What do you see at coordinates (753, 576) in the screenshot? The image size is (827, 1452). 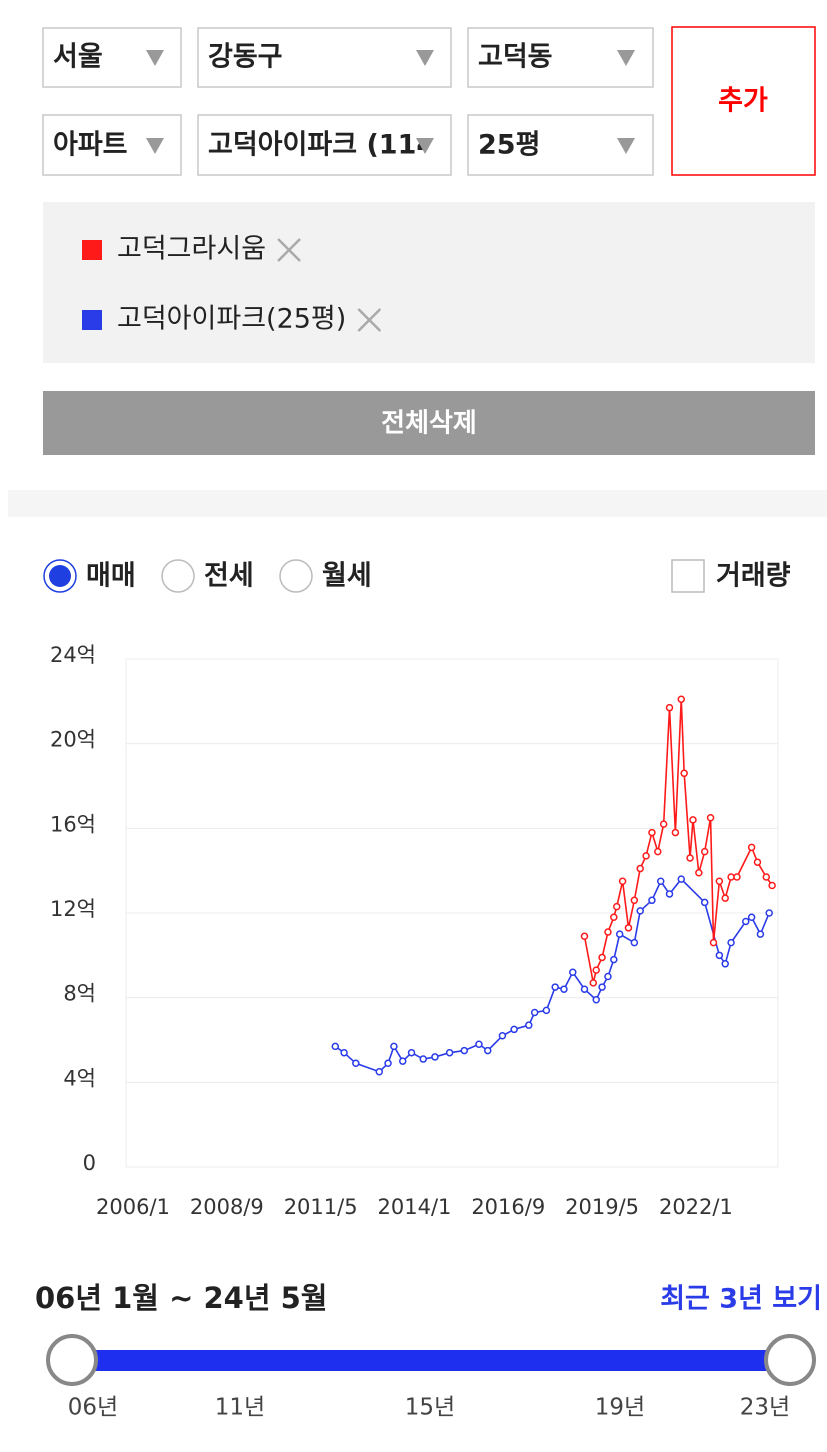 I see `checkbox-label: 거래량` at bounding box center [753, 576].